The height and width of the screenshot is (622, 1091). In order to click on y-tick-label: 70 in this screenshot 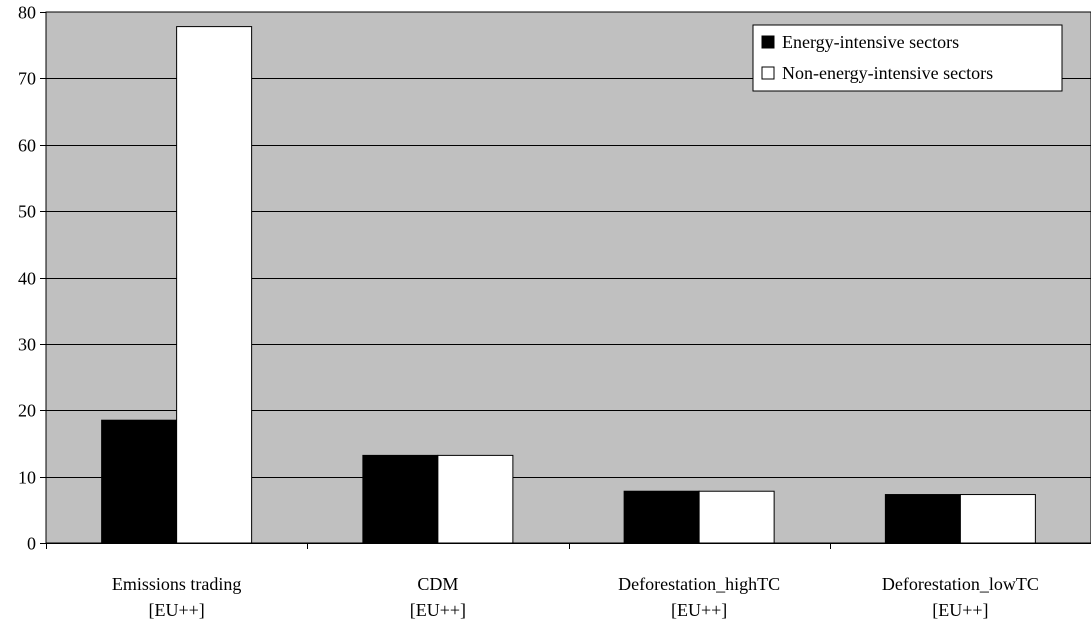, I will do `click(27, 79)`.